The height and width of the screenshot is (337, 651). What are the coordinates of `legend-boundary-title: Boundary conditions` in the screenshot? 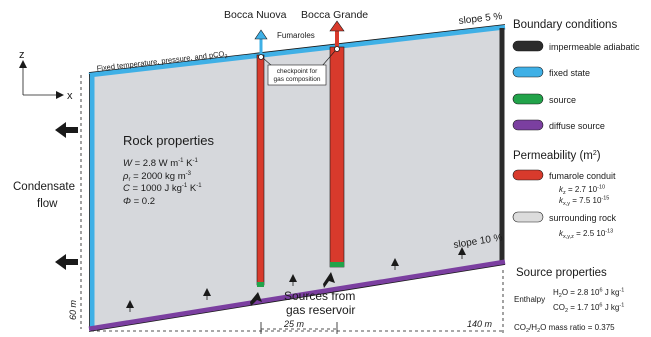 It's located at (565, 25).